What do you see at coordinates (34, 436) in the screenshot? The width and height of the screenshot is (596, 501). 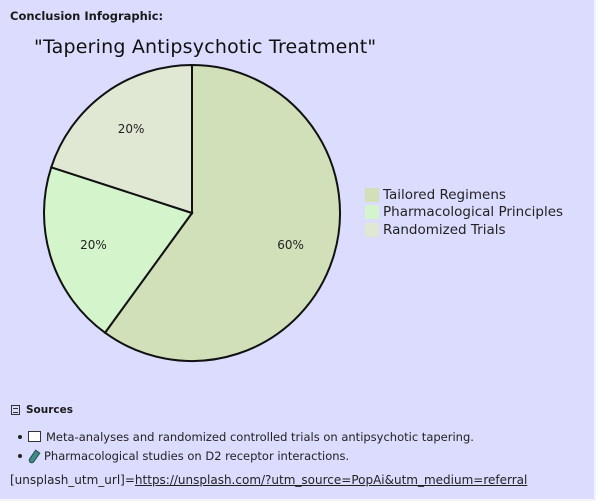 I see `book-icon` at bounding box center [34, 436].